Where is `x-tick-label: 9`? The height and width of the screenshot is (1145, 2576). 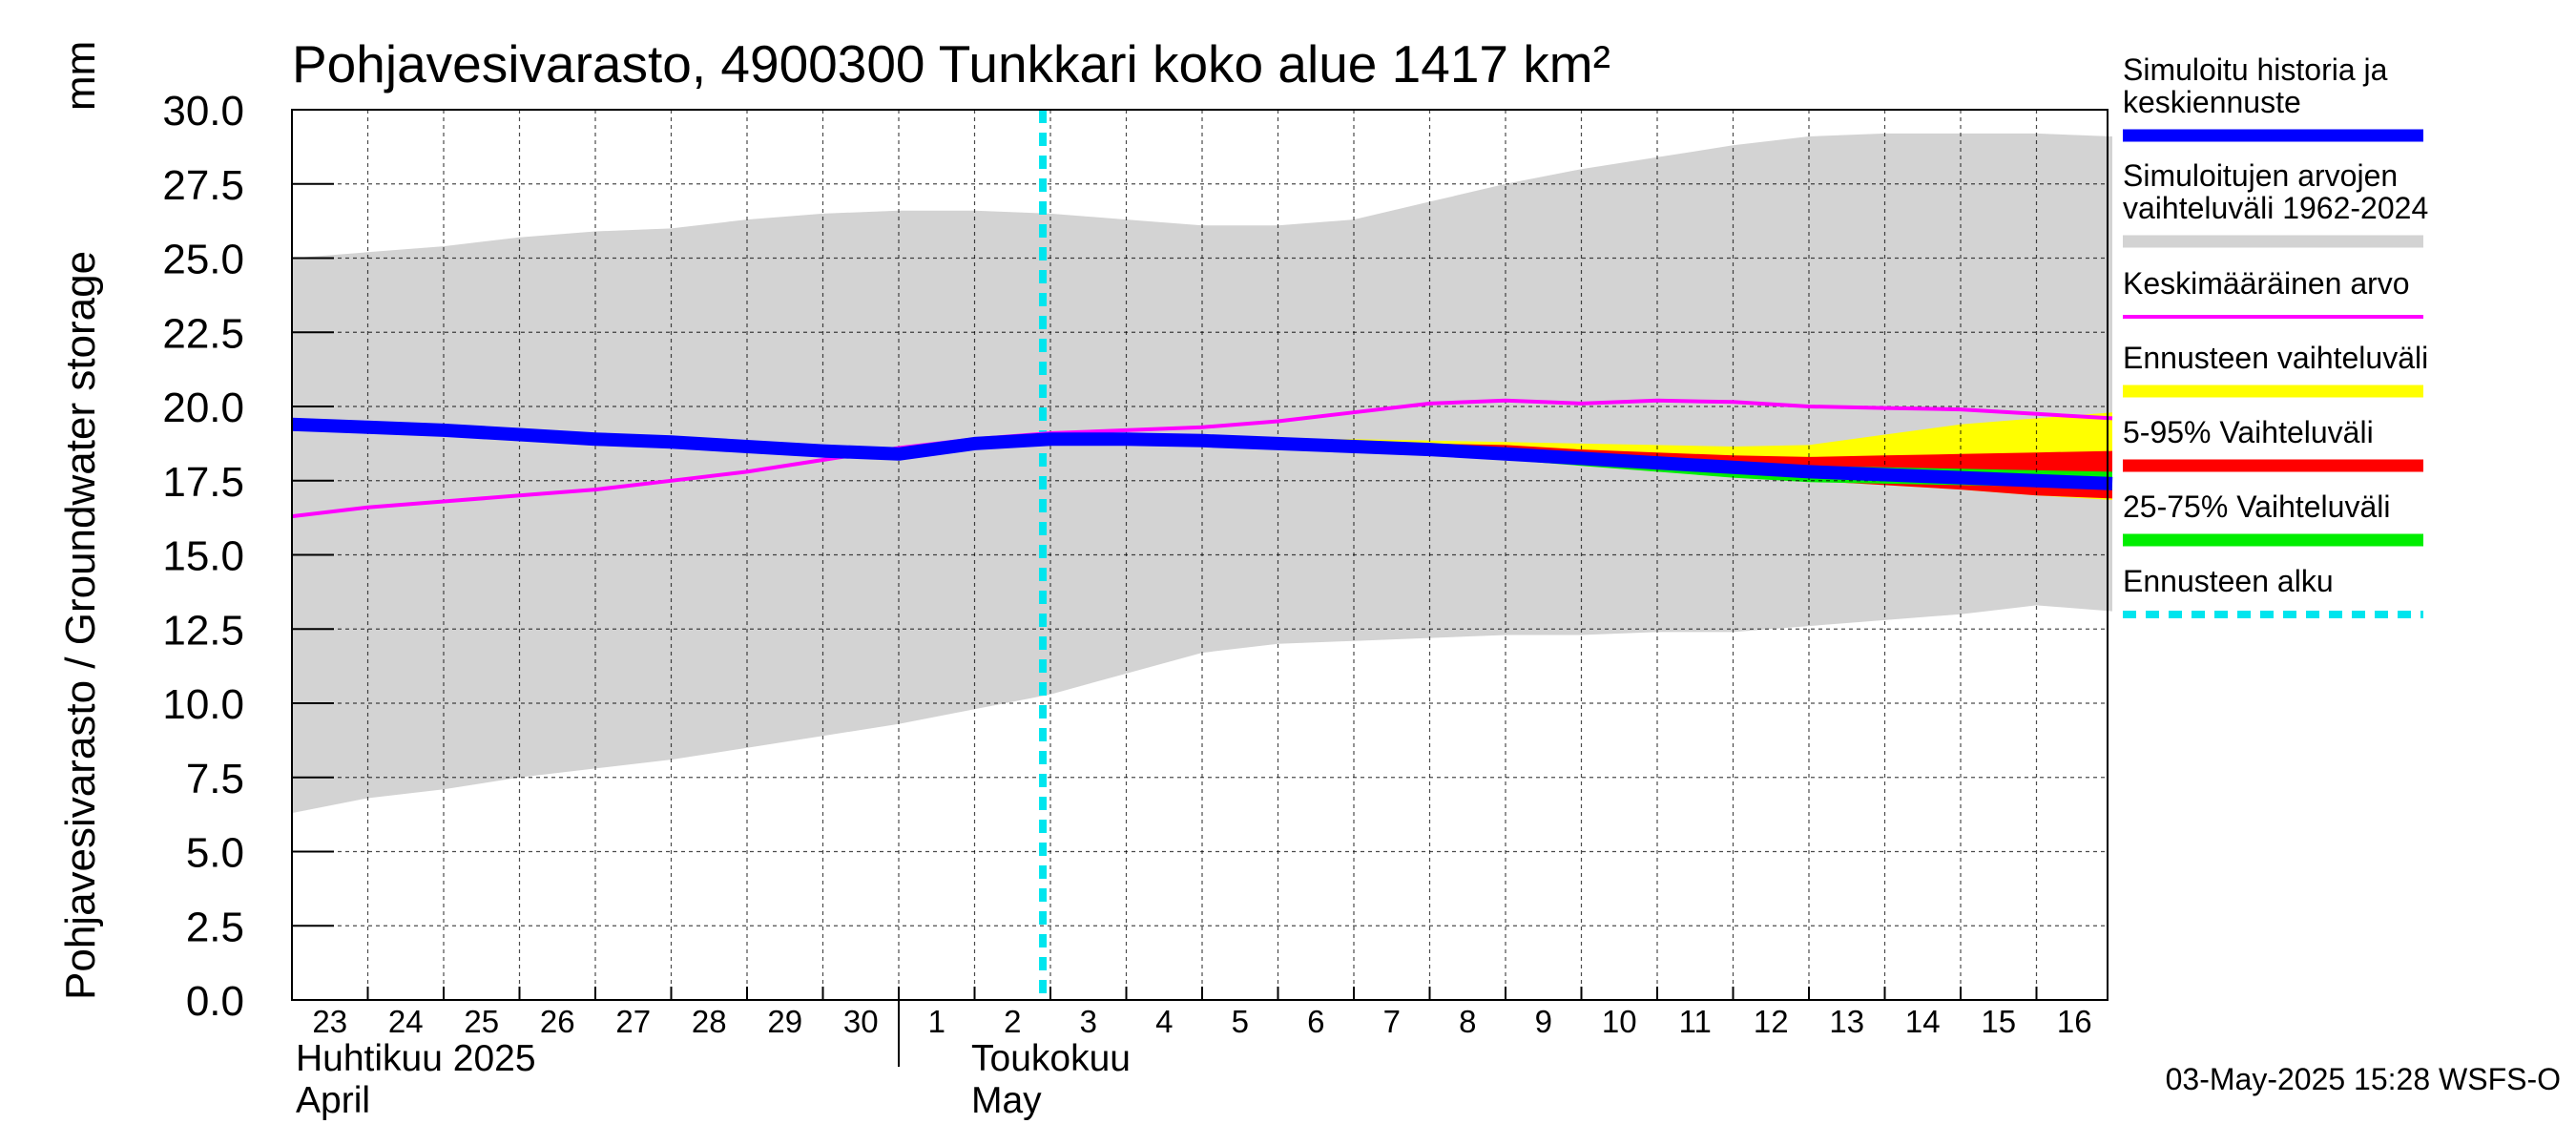 x-tick-label: 9 is located at coordinates (1543, 1022).